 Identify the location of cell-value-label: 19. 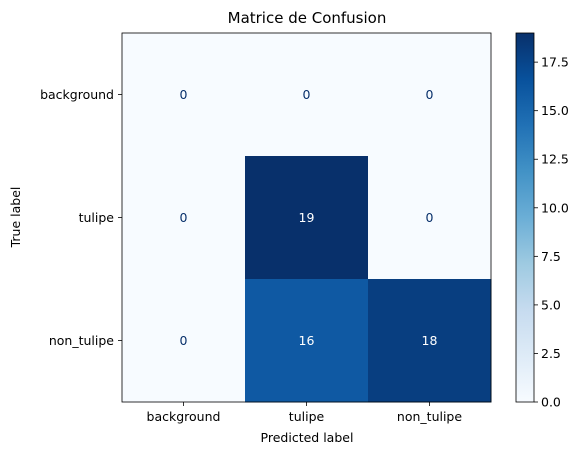
(307, 217).